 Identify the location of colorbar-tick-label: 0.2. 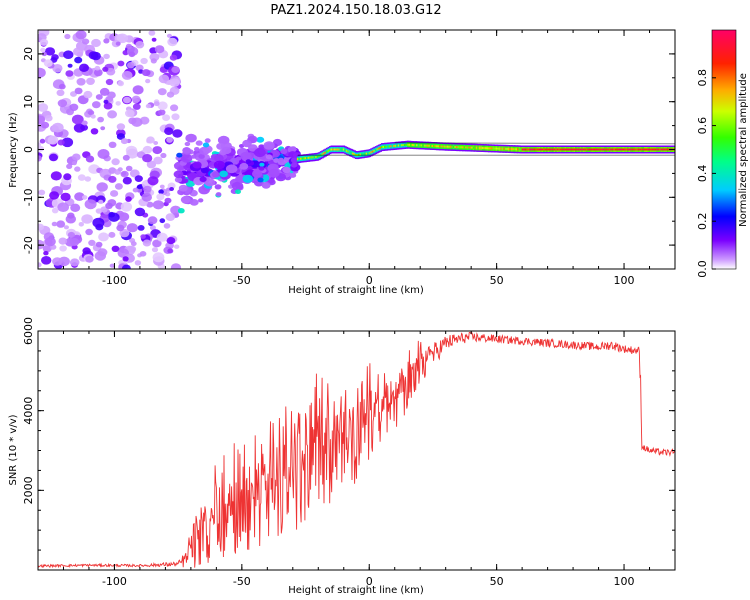
(702, 221).